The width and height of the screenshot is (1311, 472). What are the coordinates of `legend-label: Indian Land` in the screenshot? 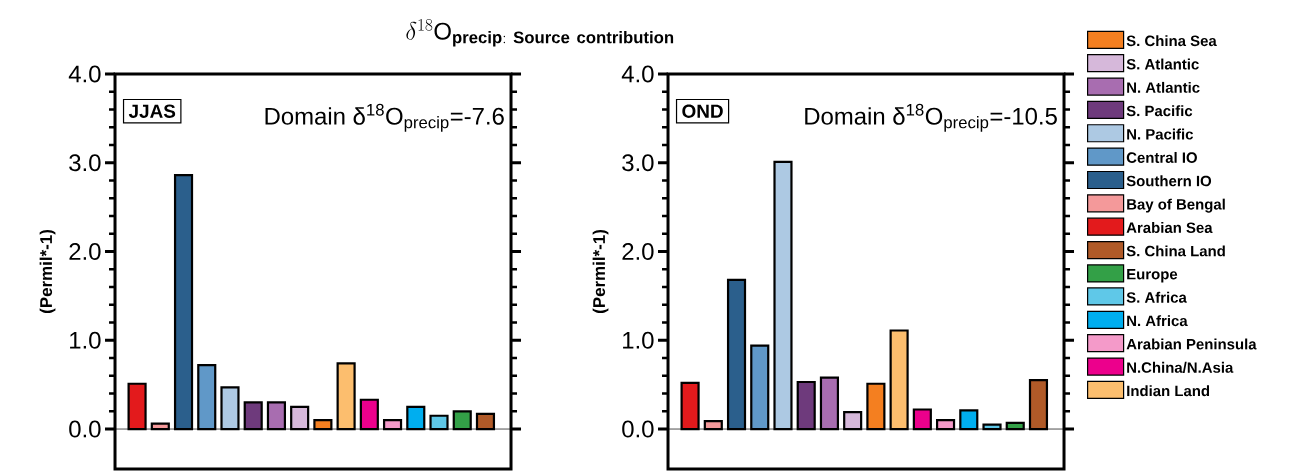 It's located at (1168, 391).